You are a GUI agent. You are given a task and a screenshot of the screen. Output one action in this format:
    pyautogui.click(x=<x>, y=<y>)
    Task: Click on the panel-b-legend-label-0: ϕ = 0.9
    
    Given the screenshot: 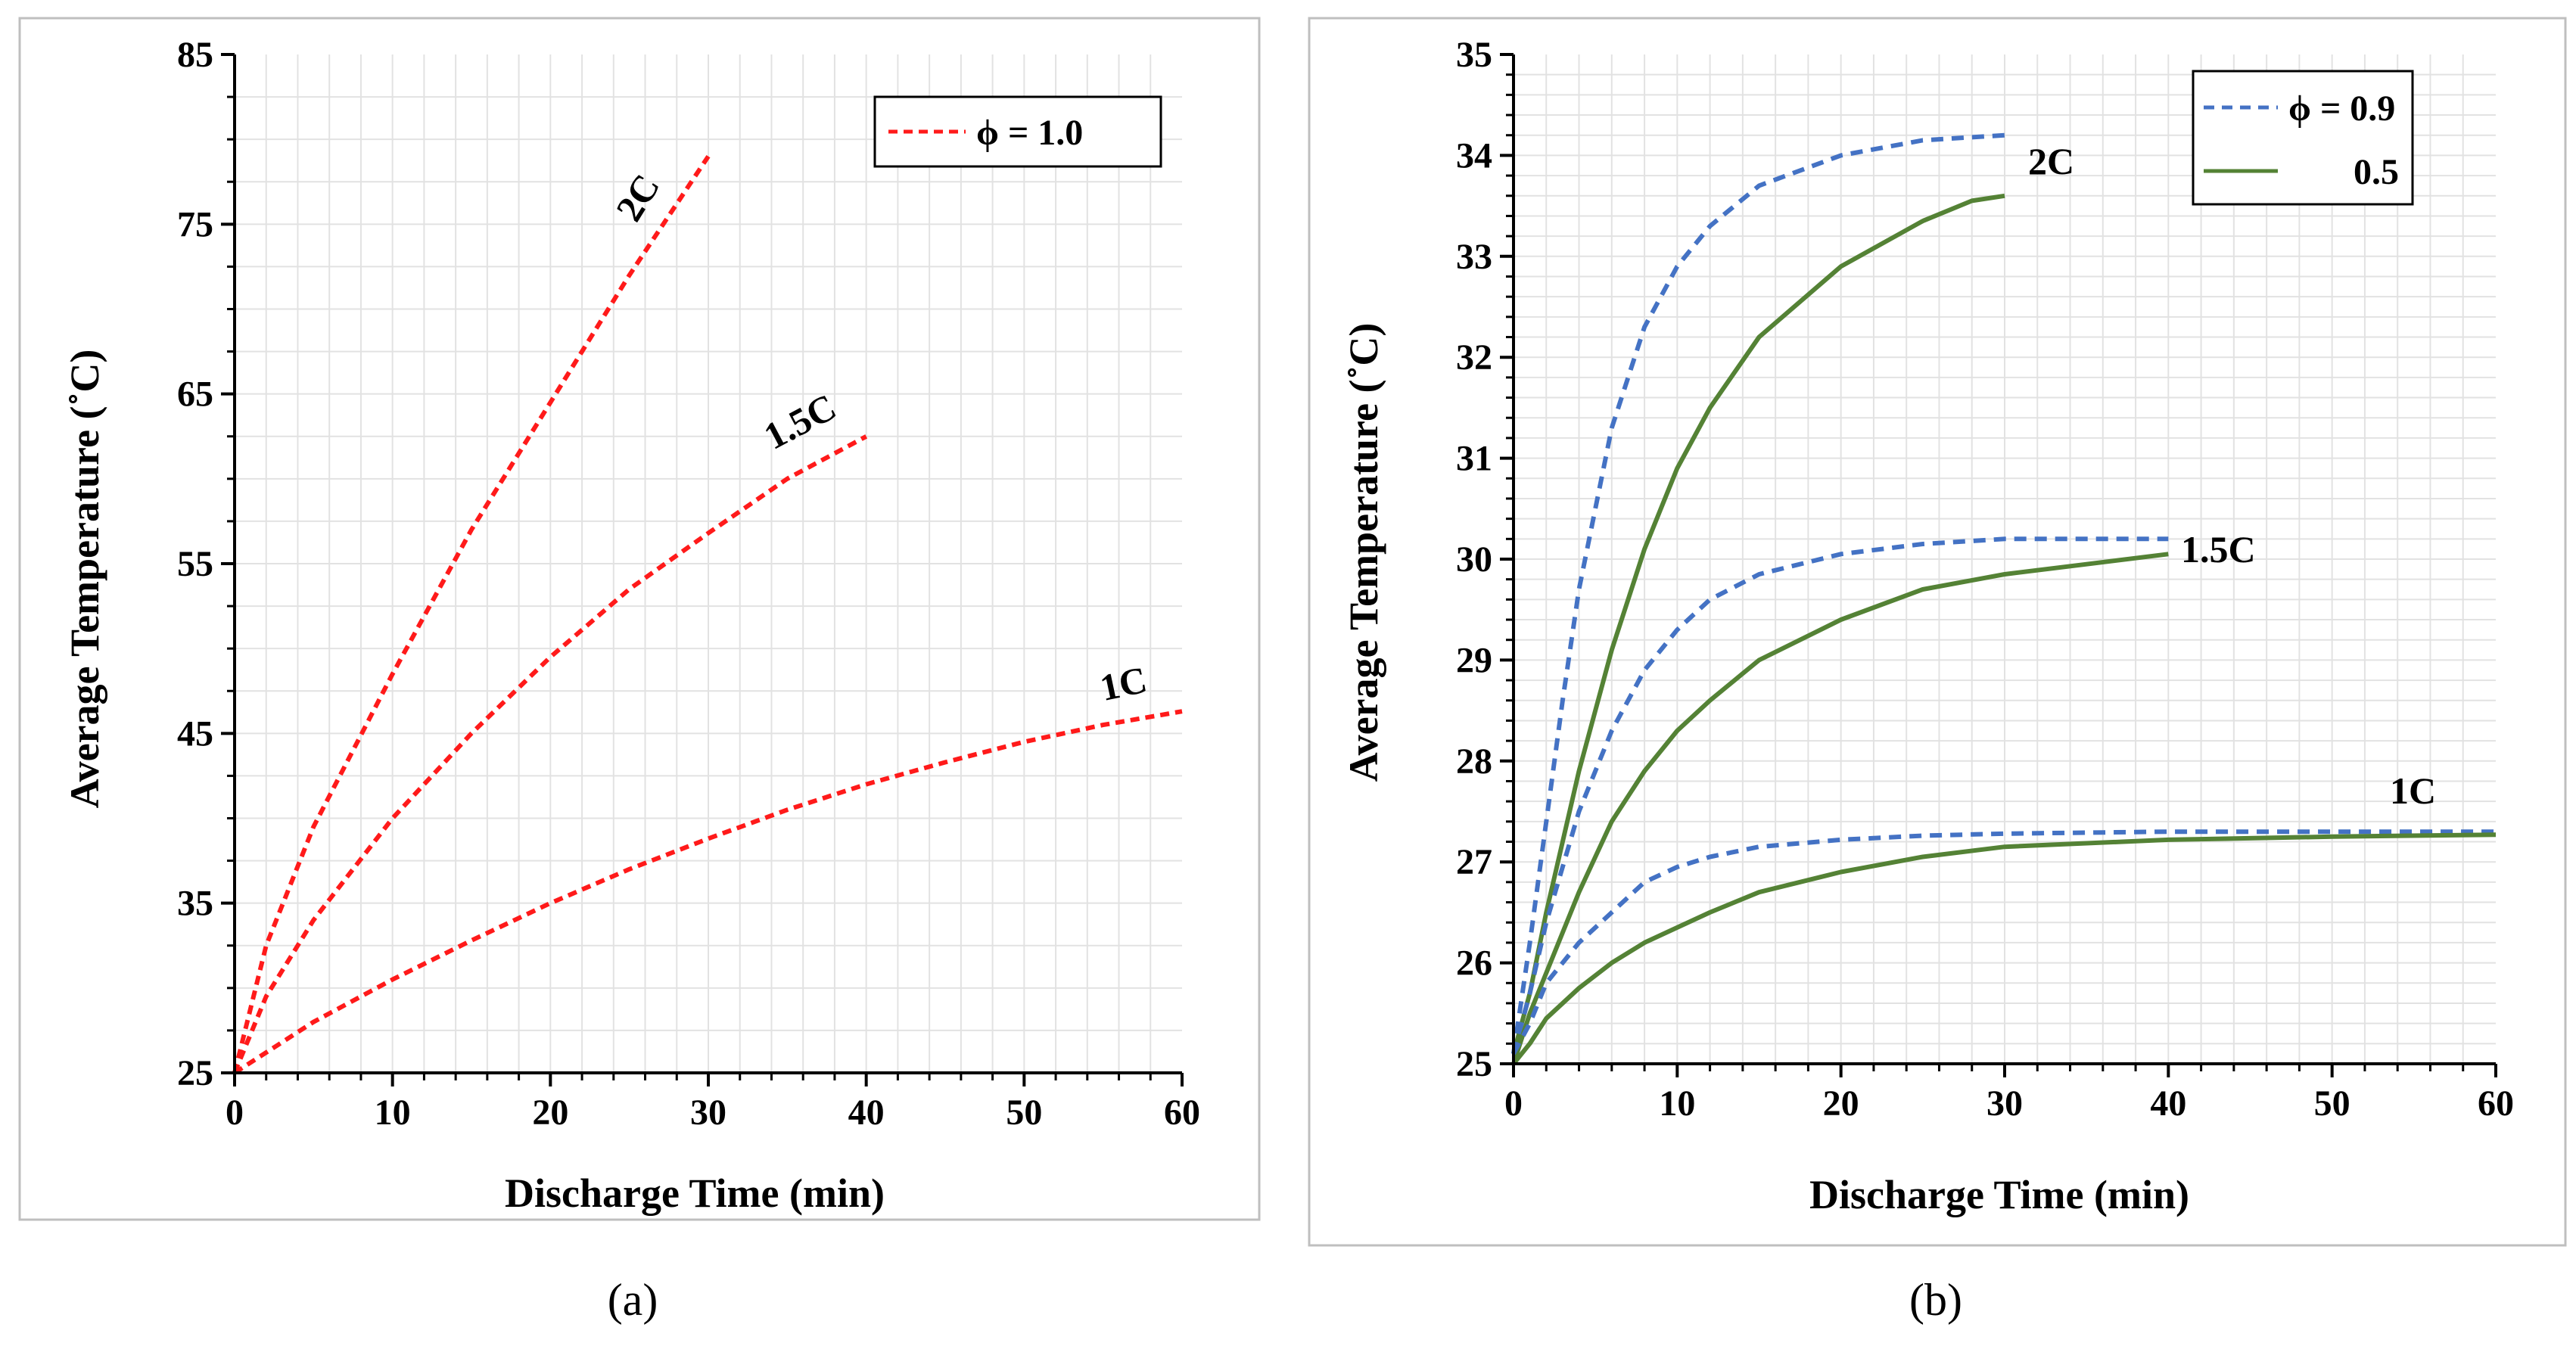 What is the action you would take?
    pyautogui.click(x=2341, y=109)
    